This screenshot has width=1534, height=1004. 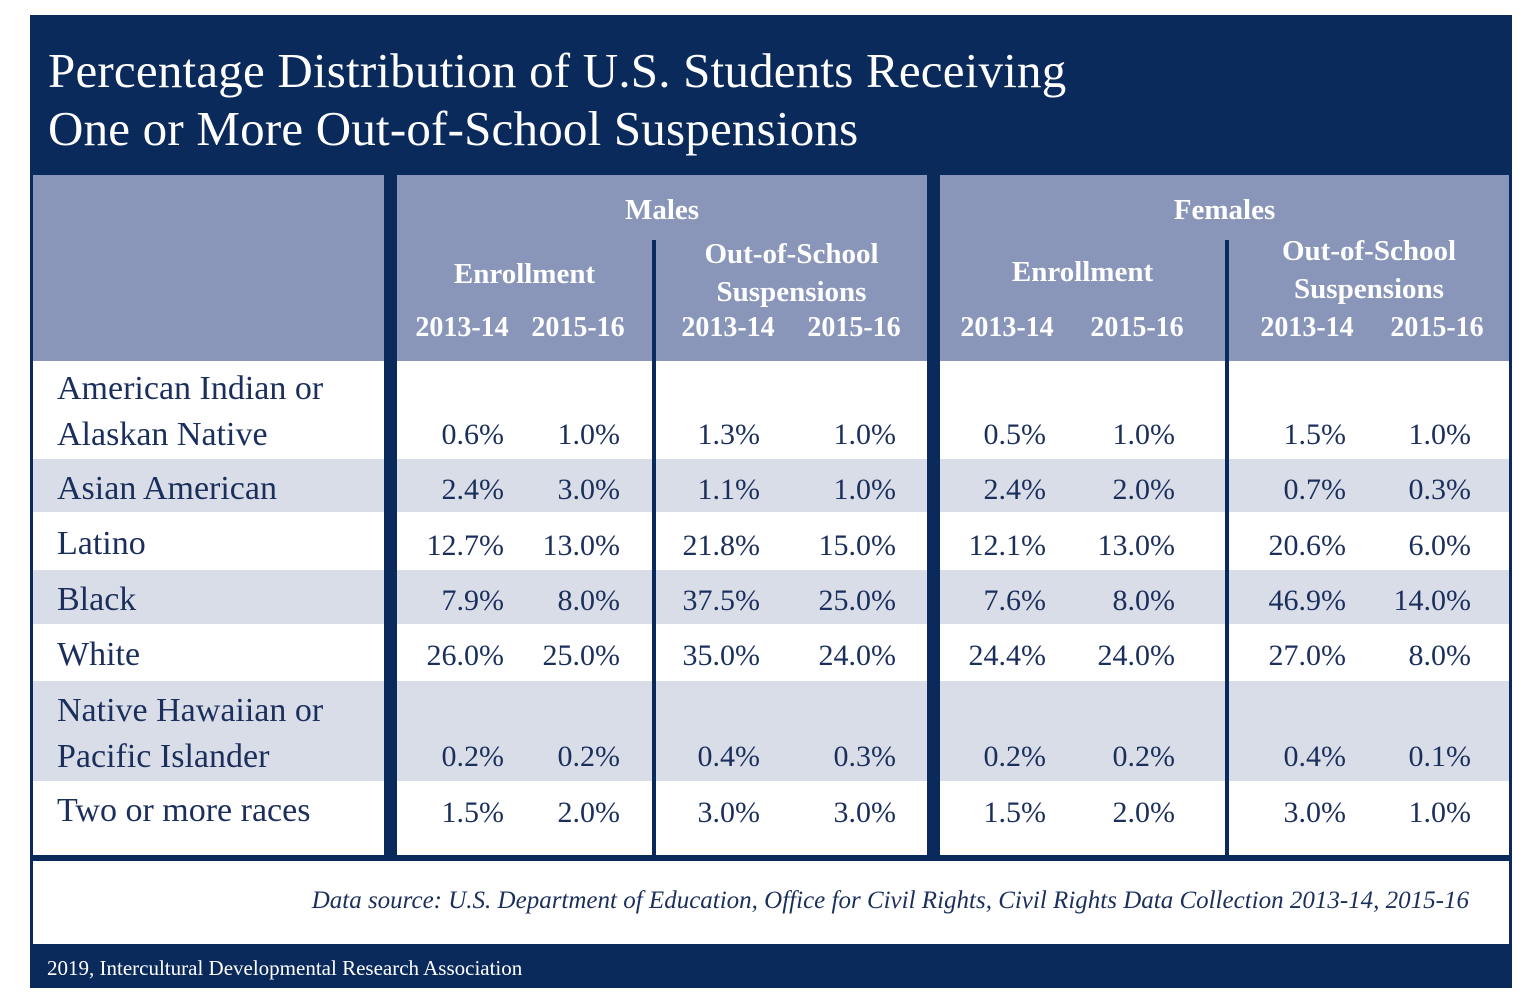 I want to click on row-label-line: Black, so click(x=97, y=599).